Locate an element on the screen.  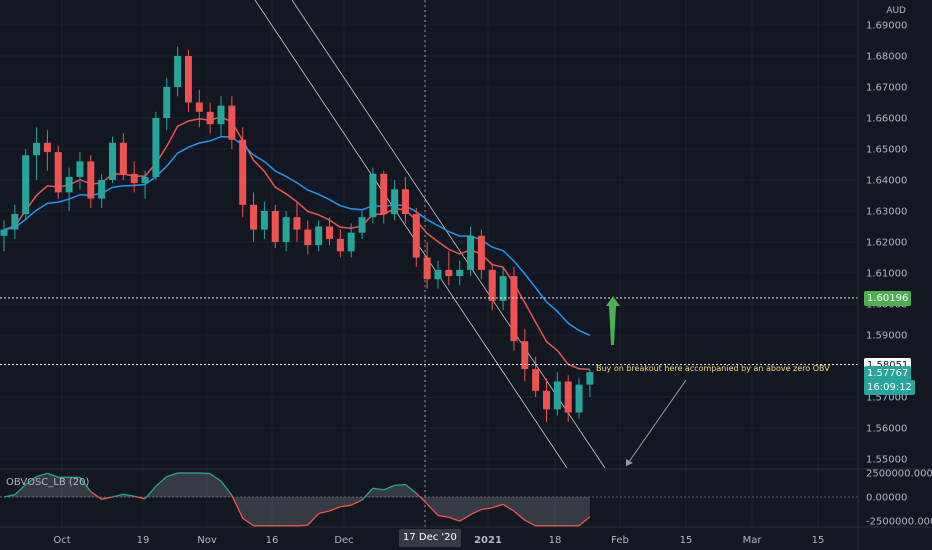
horizontal-levels is located at coordinates (429, 331).